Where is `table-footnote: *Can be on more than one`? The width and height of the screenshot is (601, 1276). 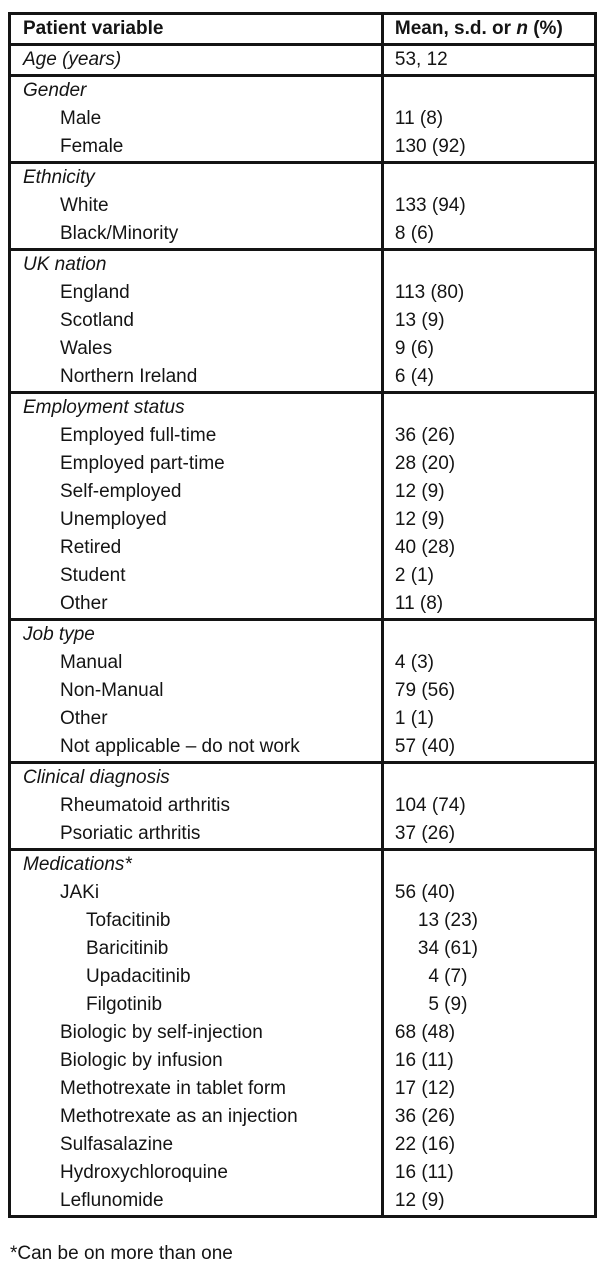 table-footnote: *Can be on more than one is located at coordinates (121, 1253).